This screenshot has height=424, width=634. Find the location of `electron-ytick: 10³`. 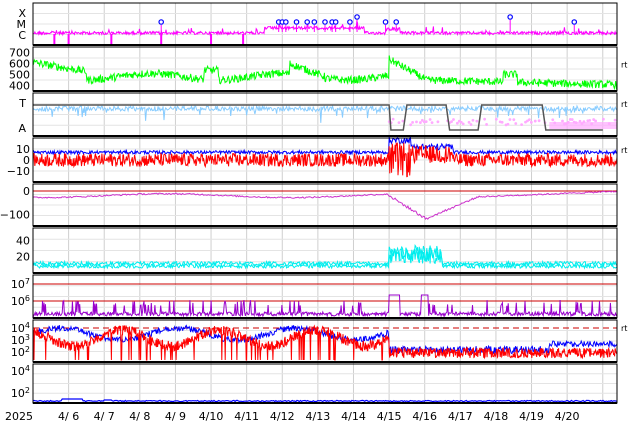

electron-ytick: 10³ is located at coordinates (20, 340).